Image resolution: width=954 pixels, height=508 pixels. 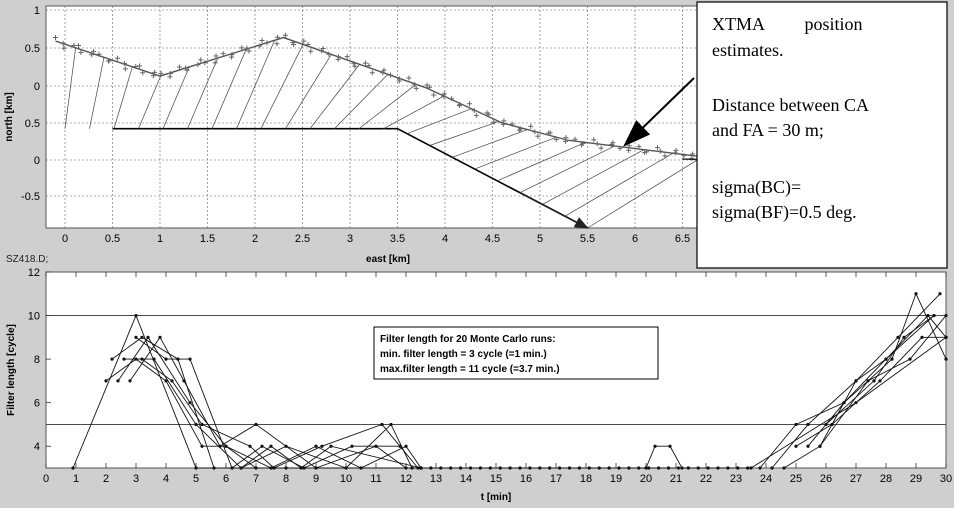 What do you see at coordinates (587, 239) in the screenshot?
I see `x-tick-label: 5.5` at bounding box center [587, 239].